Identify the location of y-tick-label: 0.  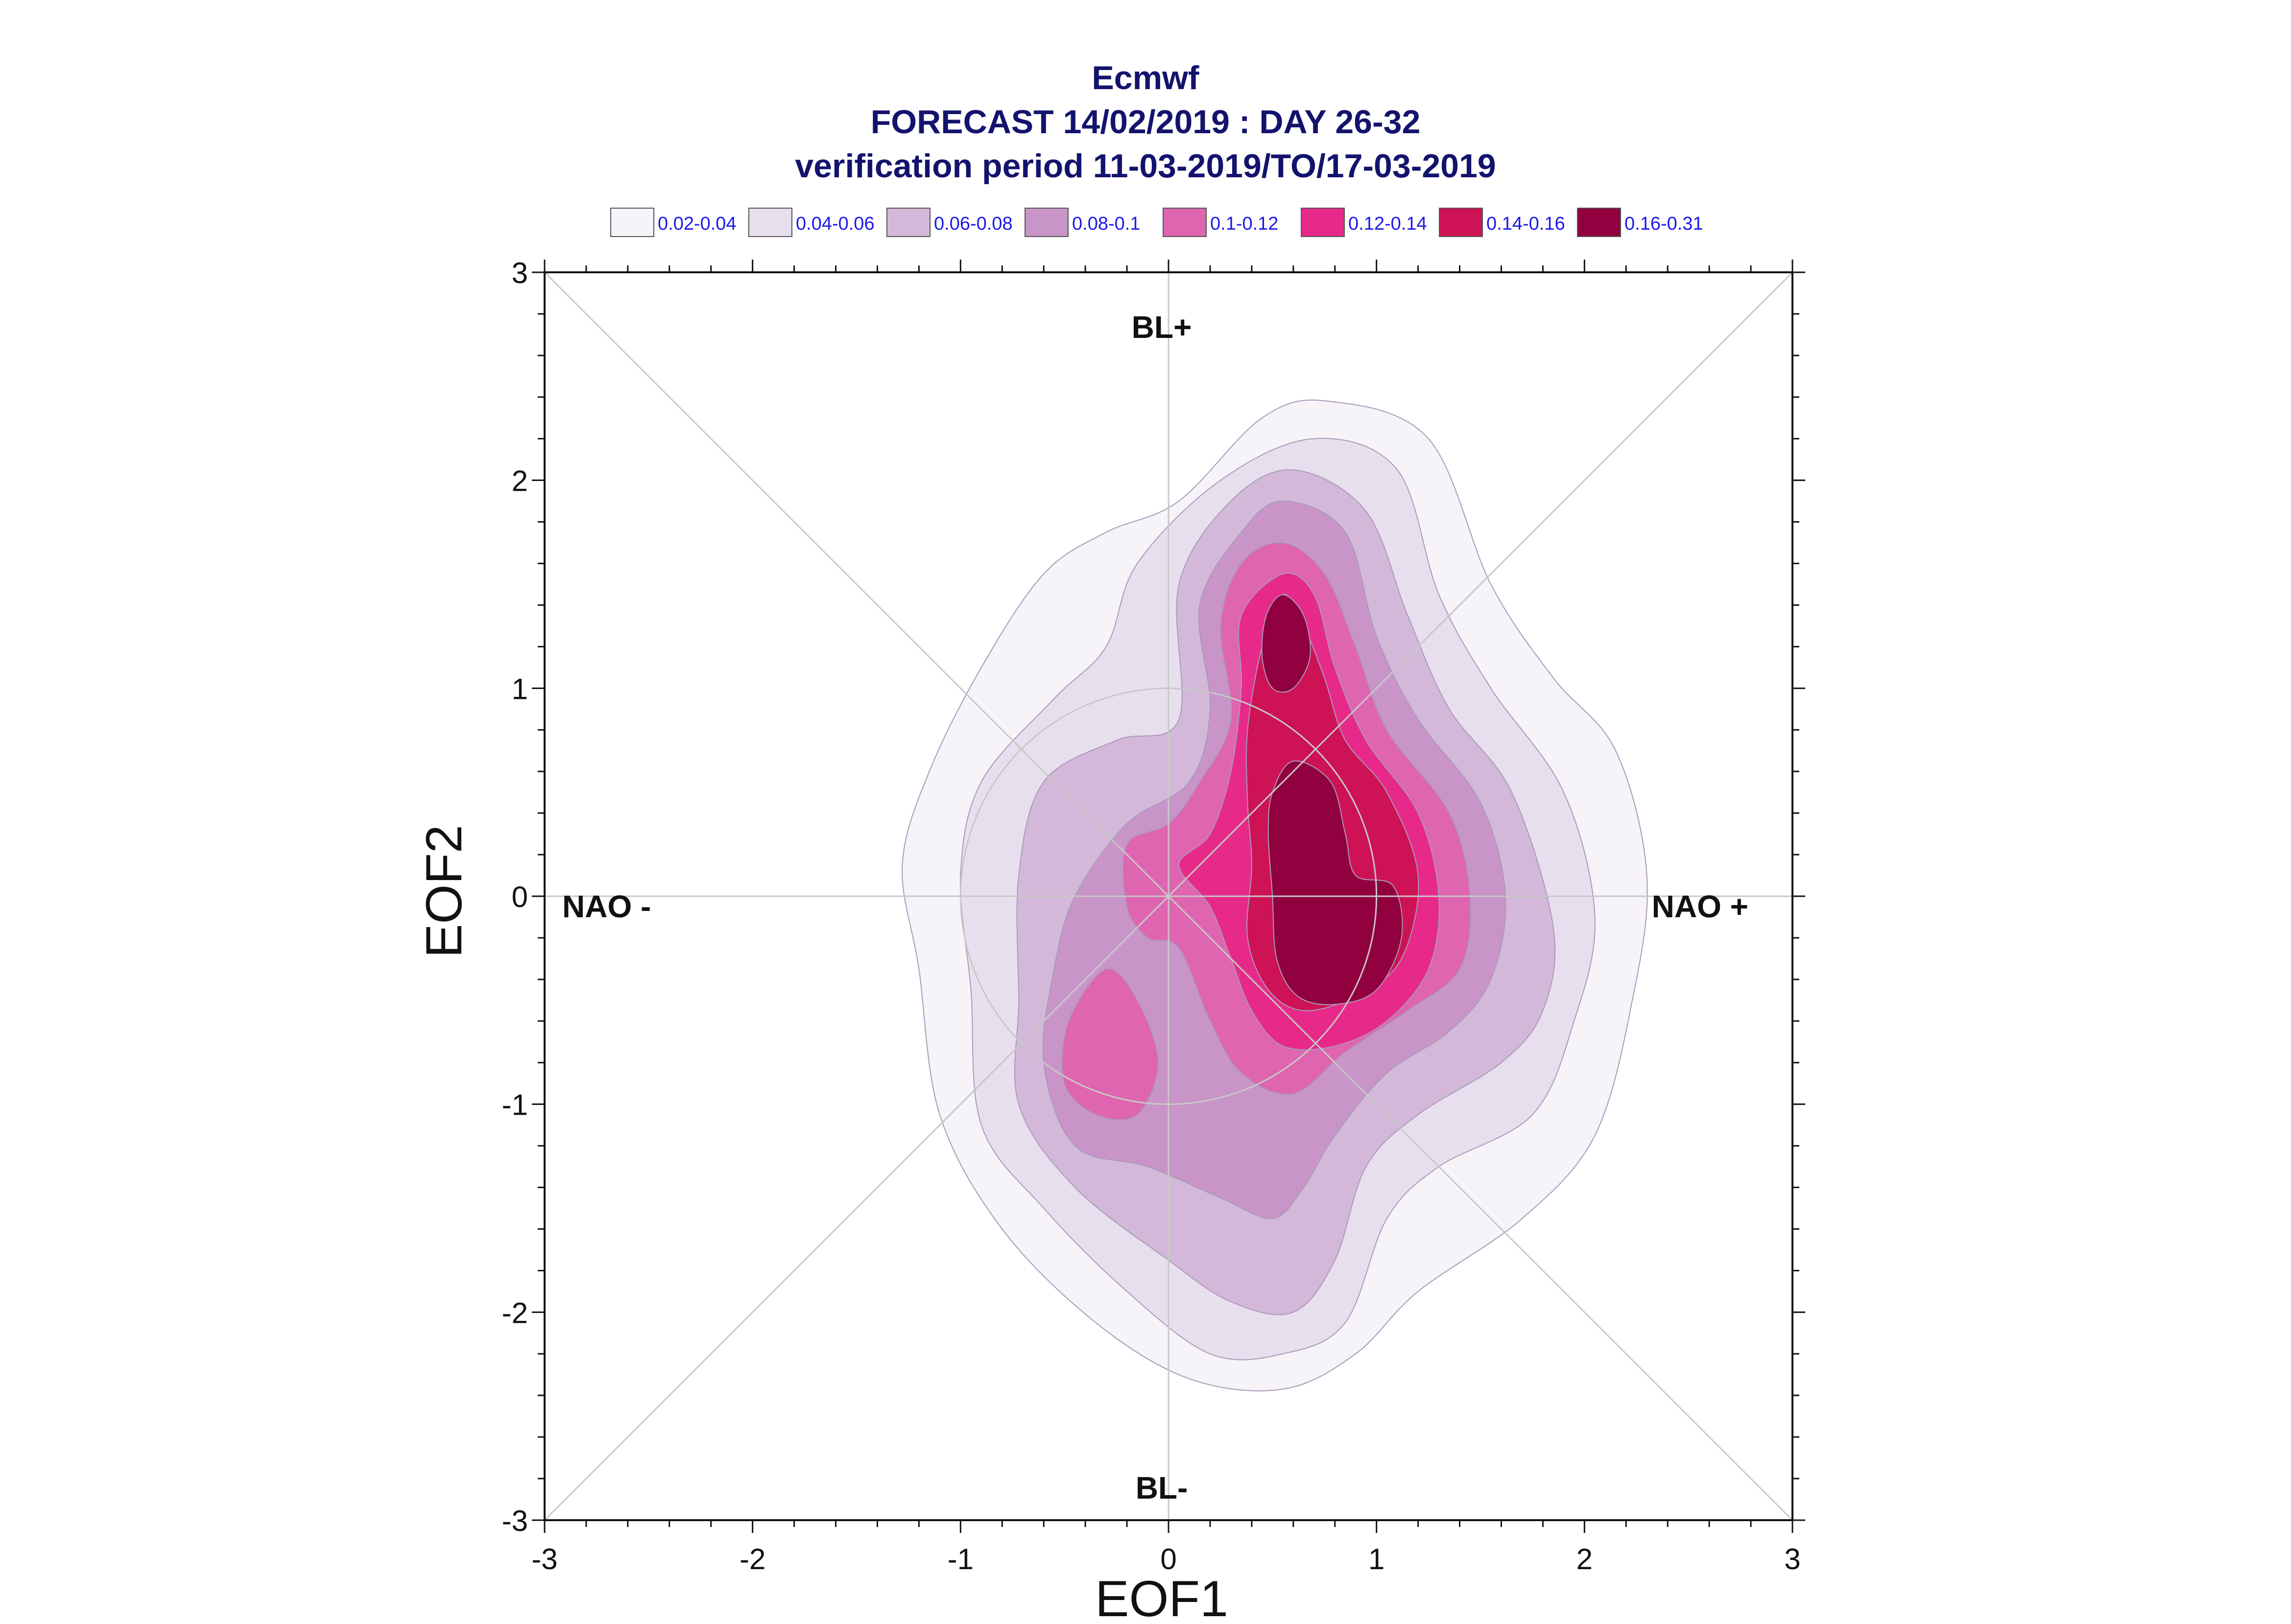
(520, 897).